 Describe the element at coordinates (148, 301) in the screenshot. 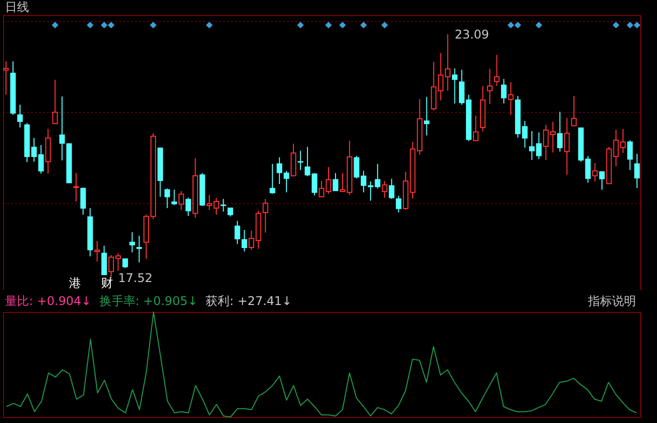

I see `text: 换手率: +0.905↓` at that location.